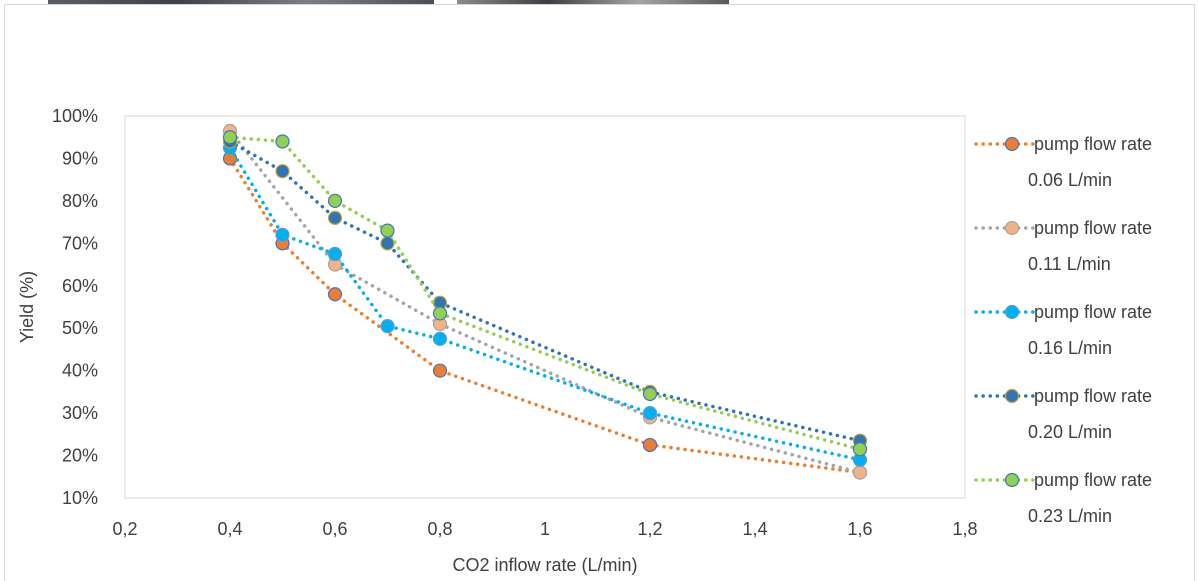 The image size is (1199, 581). Describe the element at coordinates (1070, 432) in the screenshot. I see `legend-label-line2: 0.20 L/min` at that location.